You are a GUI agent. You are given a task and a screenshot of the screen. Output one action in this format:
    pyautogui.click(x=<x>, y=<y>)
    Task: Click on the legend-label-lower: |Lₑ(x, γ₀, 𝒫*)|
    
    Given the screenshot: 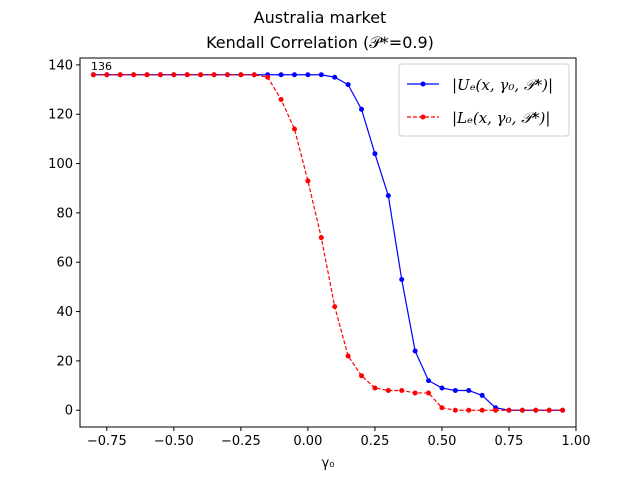 What is the action you would take?
    pyautogui.click(x=501, y=118)
    